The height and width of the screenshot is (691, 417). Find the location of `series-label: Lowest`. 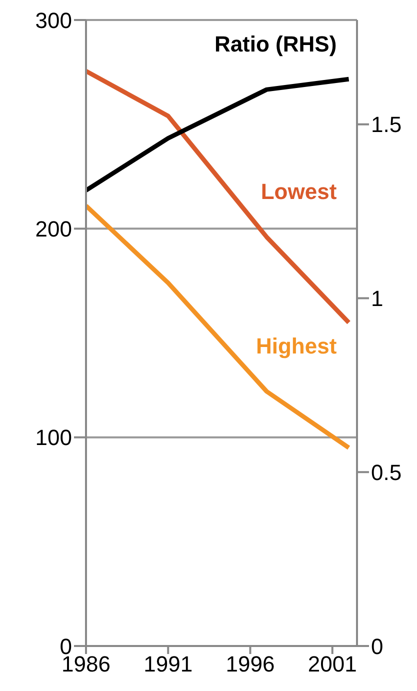

series-label: Lowest is located at coordinates (299, 191).